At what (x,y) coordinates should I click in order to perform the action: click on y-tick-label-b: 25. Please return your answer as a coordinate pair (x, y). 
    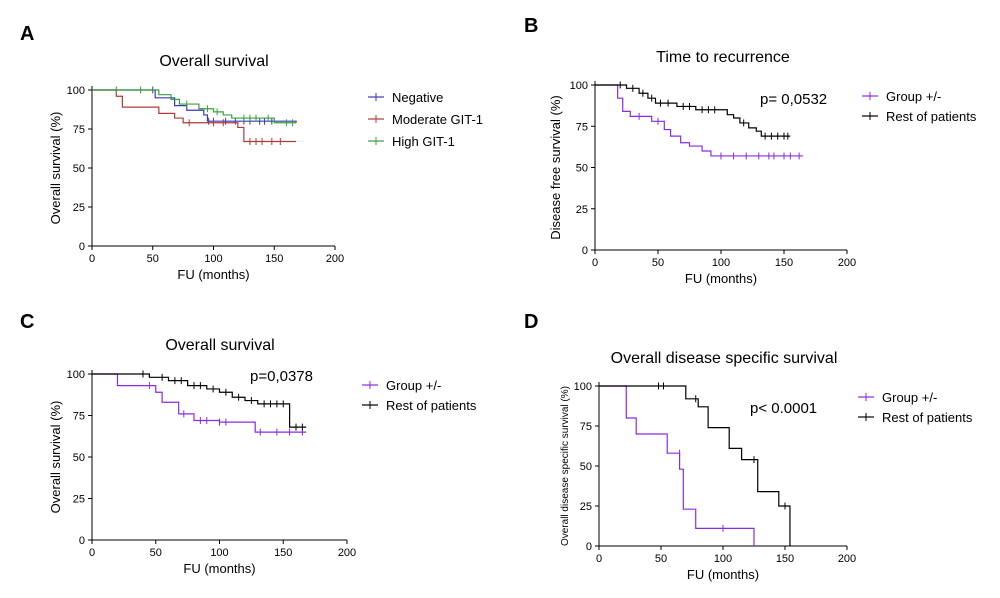
    Looking at the image, I should click on (582, 210).